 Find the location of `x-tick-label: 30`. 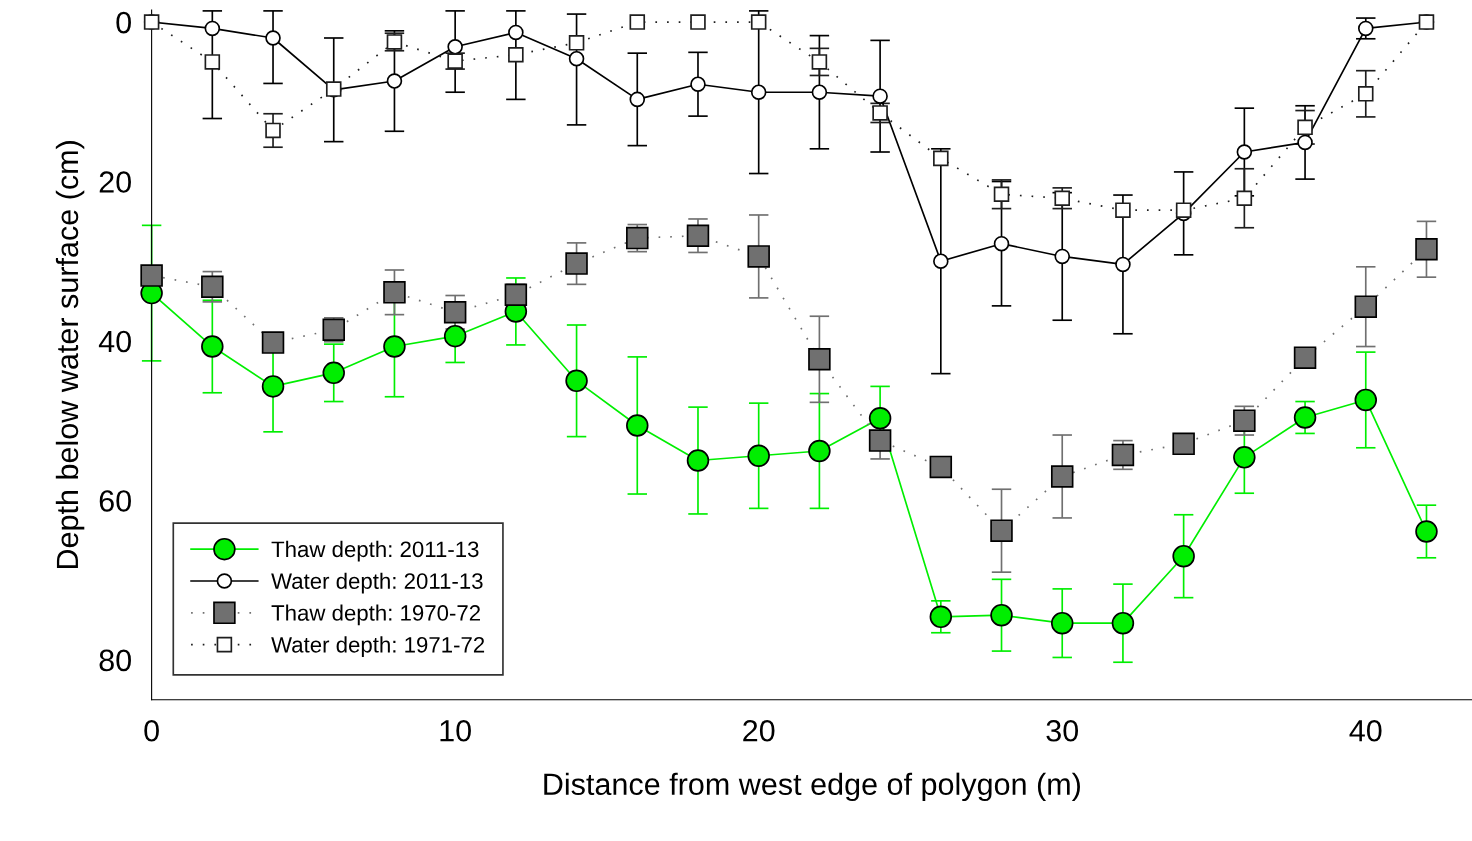

x-tick-label: 30 is located at coordinates (1062, 730).